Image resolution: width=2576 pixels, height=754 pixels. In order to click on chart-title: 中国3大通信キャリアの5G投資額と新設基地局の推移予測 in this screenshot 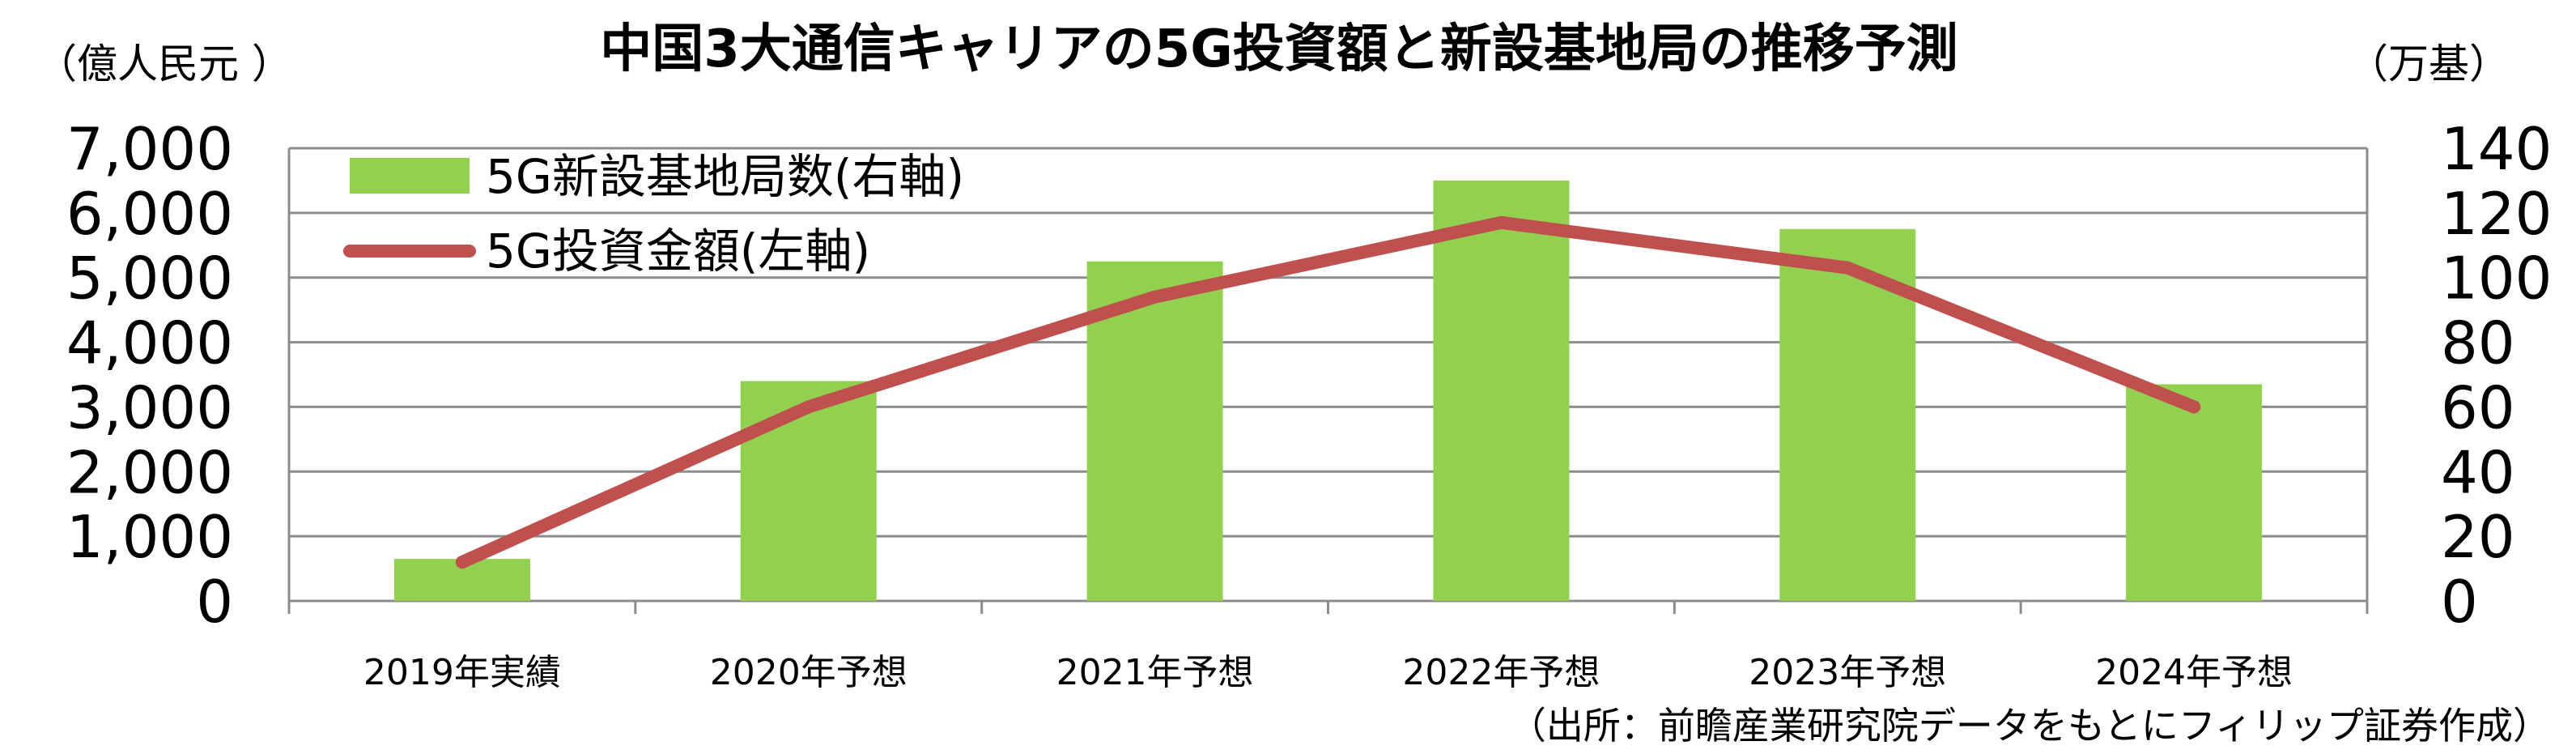, I will do `click(1279, 49)`.